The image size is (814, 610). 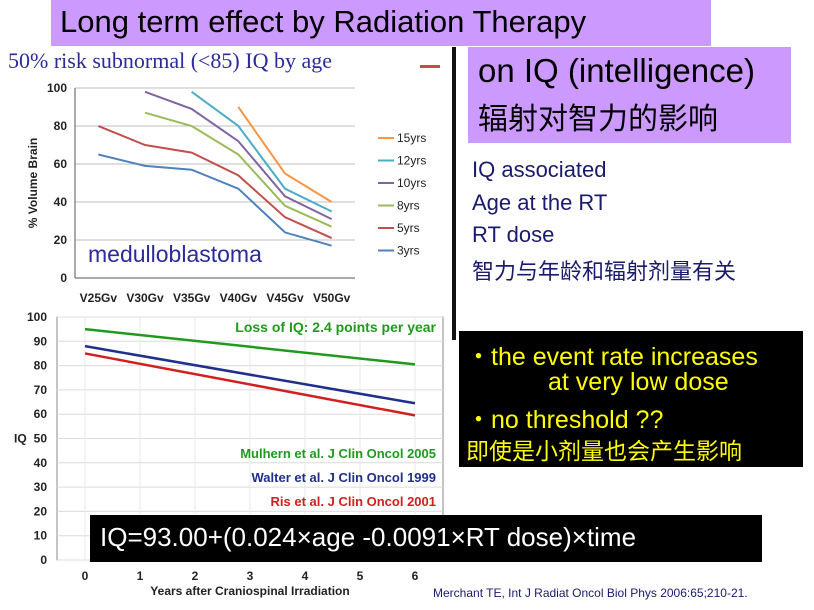 What do you see at coordinates (41, 463) in the screenshot?
I see `iq-y-tick-label-4: 40` at bounding box center [41, 463].